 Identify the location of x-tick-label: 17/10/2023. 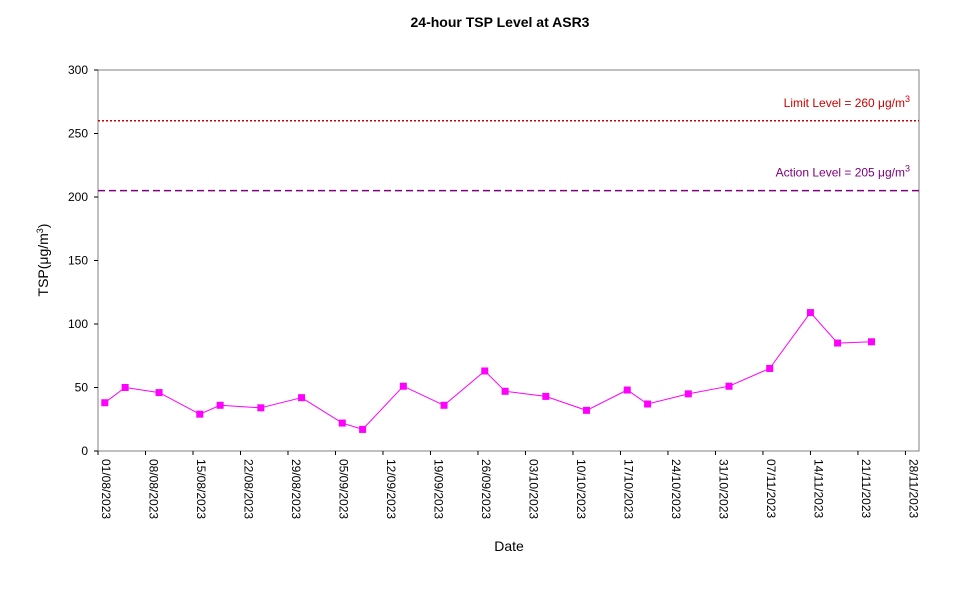
(628, 489).